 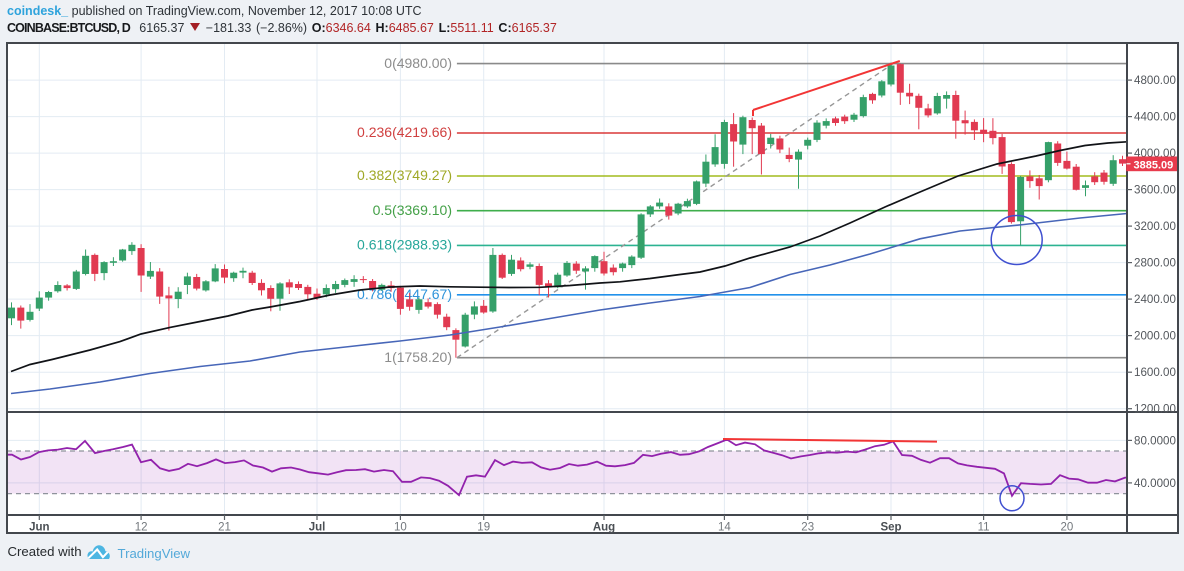 I want to click on svg-text: 4800.00, so click(x=1155, y=80).